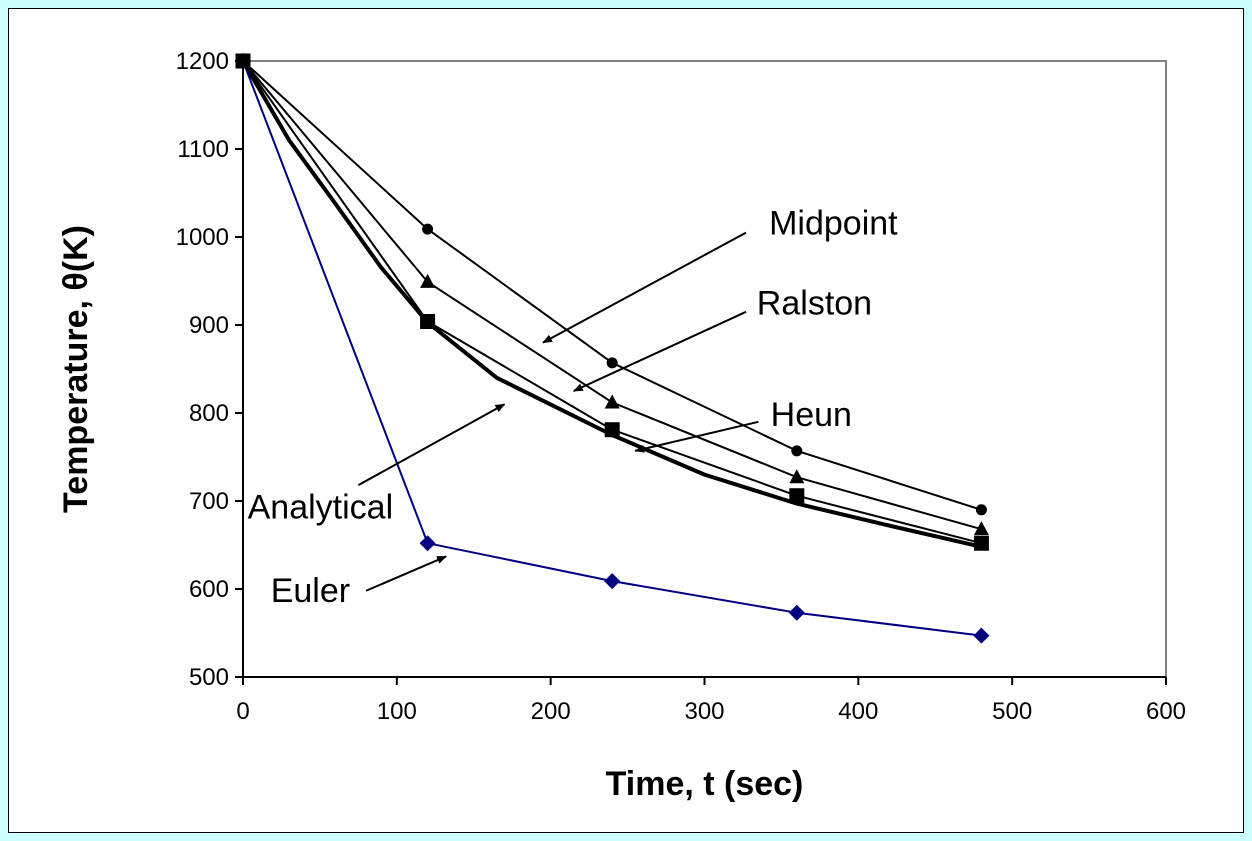 Image resolution: width=1252 pixels, height=841 pixels. What do you see at coordinates (359, 582) in the screenshot?
I see `annotation-euler: Euler` at bounding box center [359, 582].